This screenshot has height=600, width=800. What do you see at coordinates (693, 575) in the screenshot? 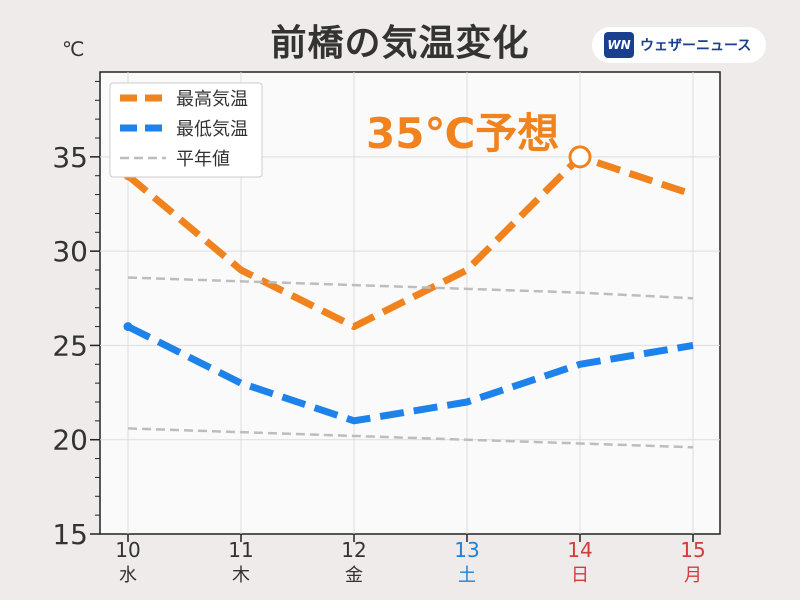
I see `x-tick-label-weekday: 月` at bounding box center [693, 575].